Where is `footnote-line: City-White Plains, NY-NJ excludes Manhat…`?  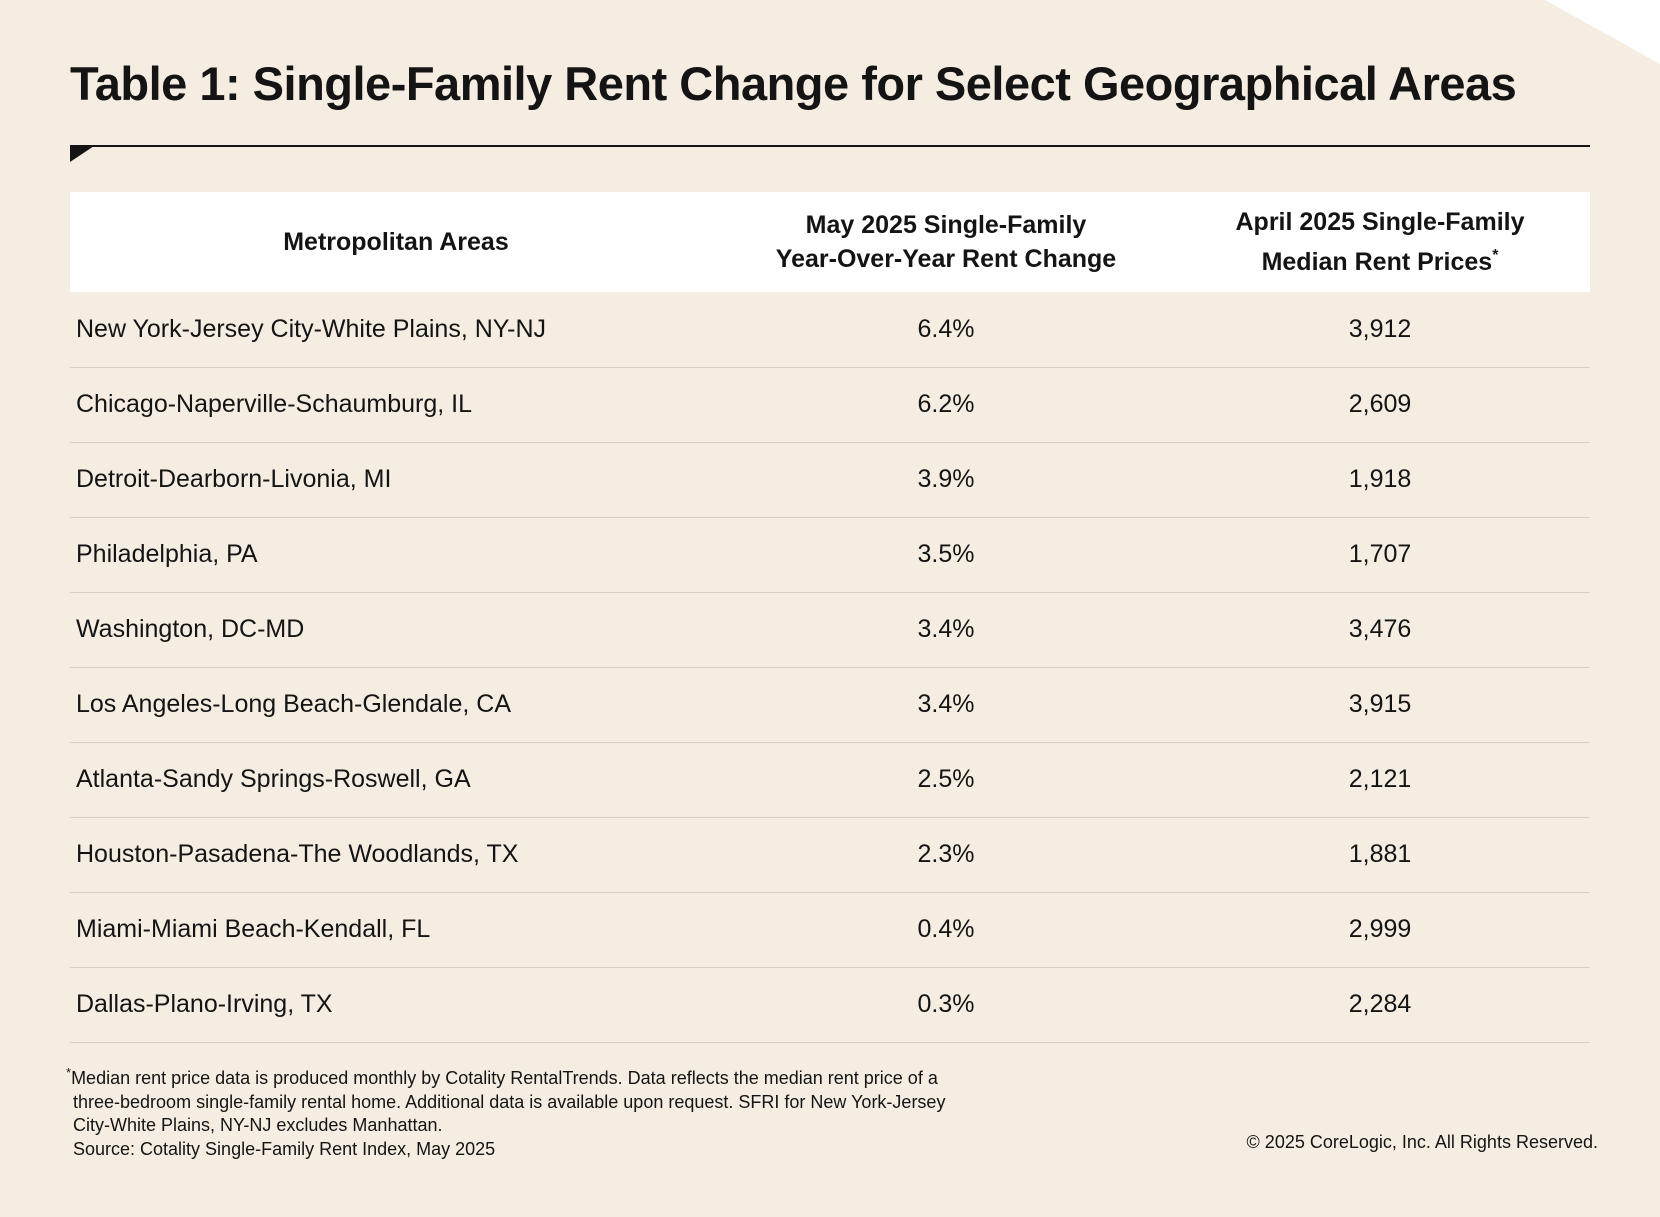 footnote-line: City-White Plains, NY-NJ excludes Manhat… is located at coordinates (258, 1125).